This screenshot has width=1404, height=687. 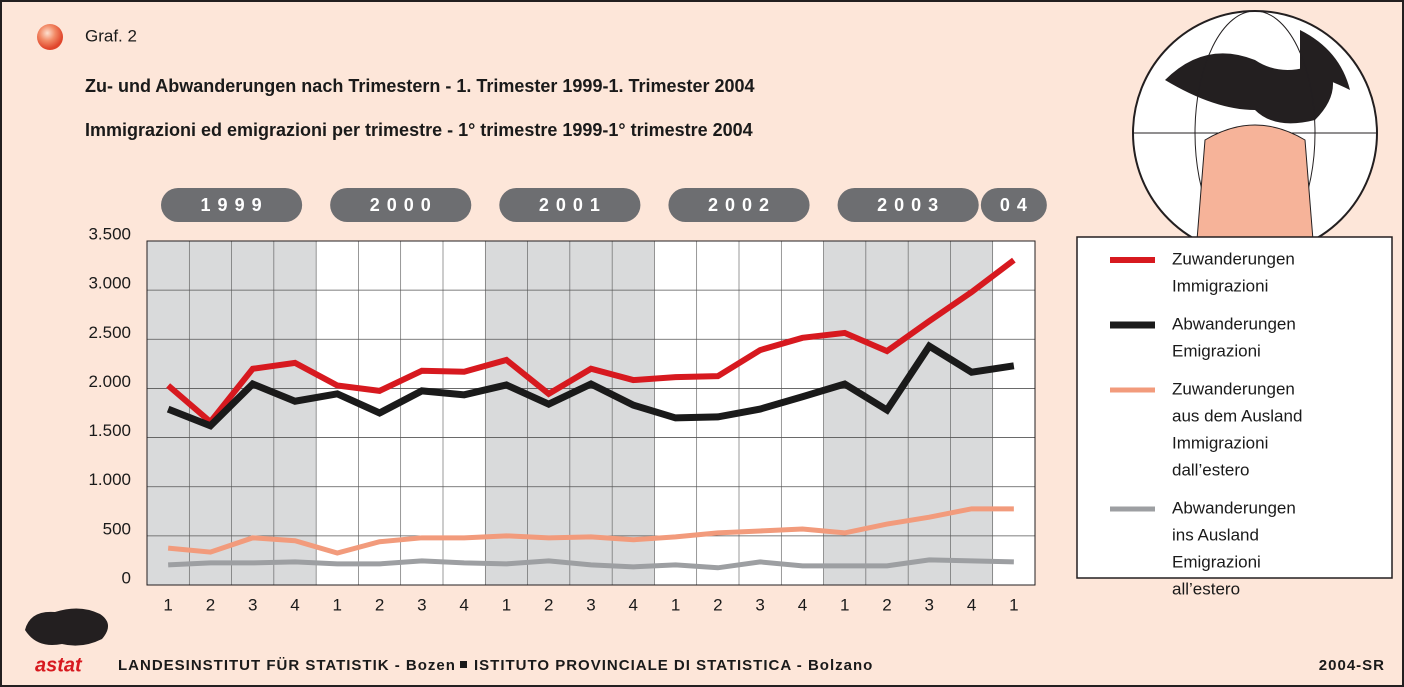 What do you see at coordinates (404, 205) in the screenshot?
I see `year-label: 2000` at bounding box center [404, 205].